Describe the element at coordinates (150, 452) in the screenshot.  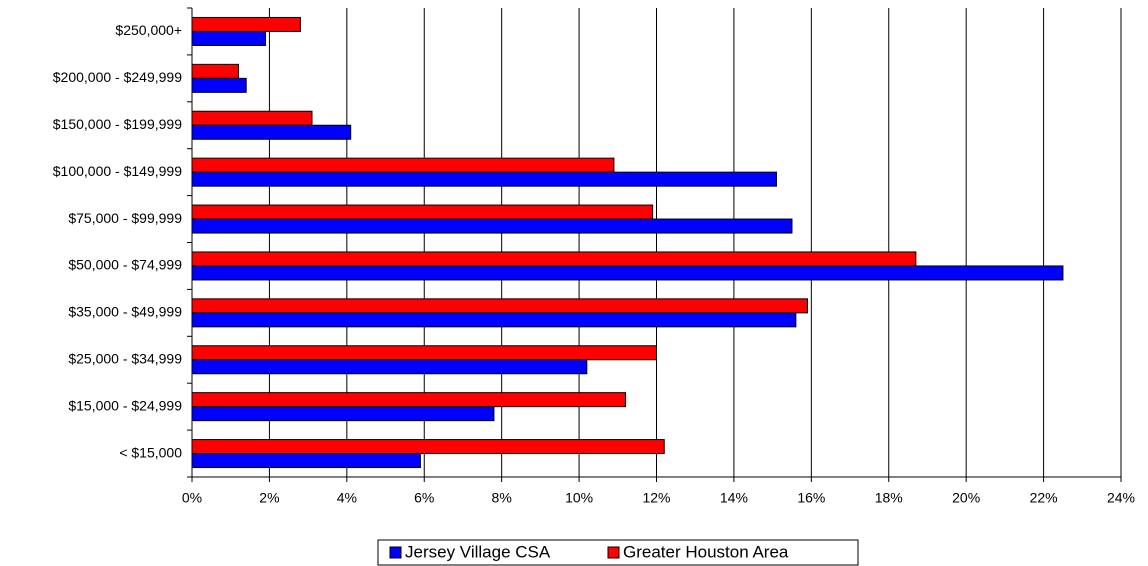
I see `y-tick-label: < $15,000` at that location.